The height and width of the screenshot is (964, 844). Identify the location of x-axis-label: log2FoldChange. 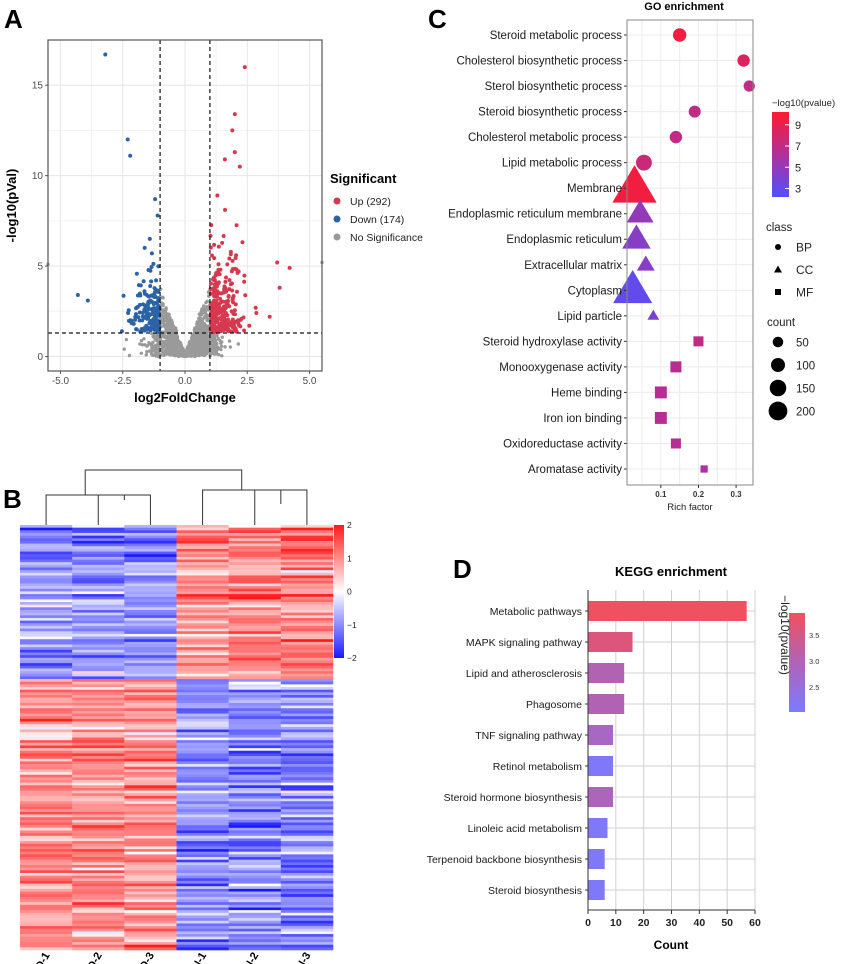
(185, 397).